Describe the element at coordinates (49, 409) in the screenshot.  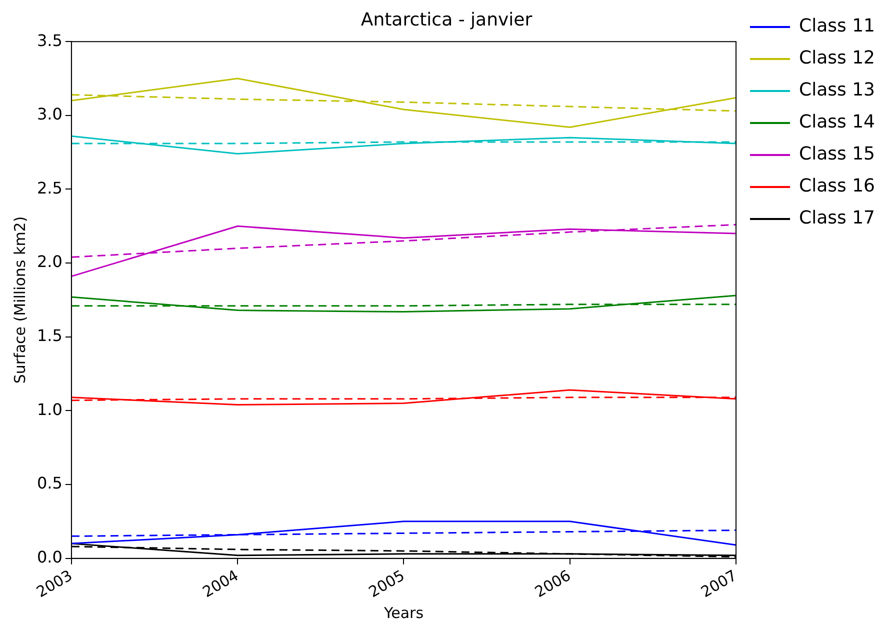
I see `y-tick-label: 1.0` at that location.